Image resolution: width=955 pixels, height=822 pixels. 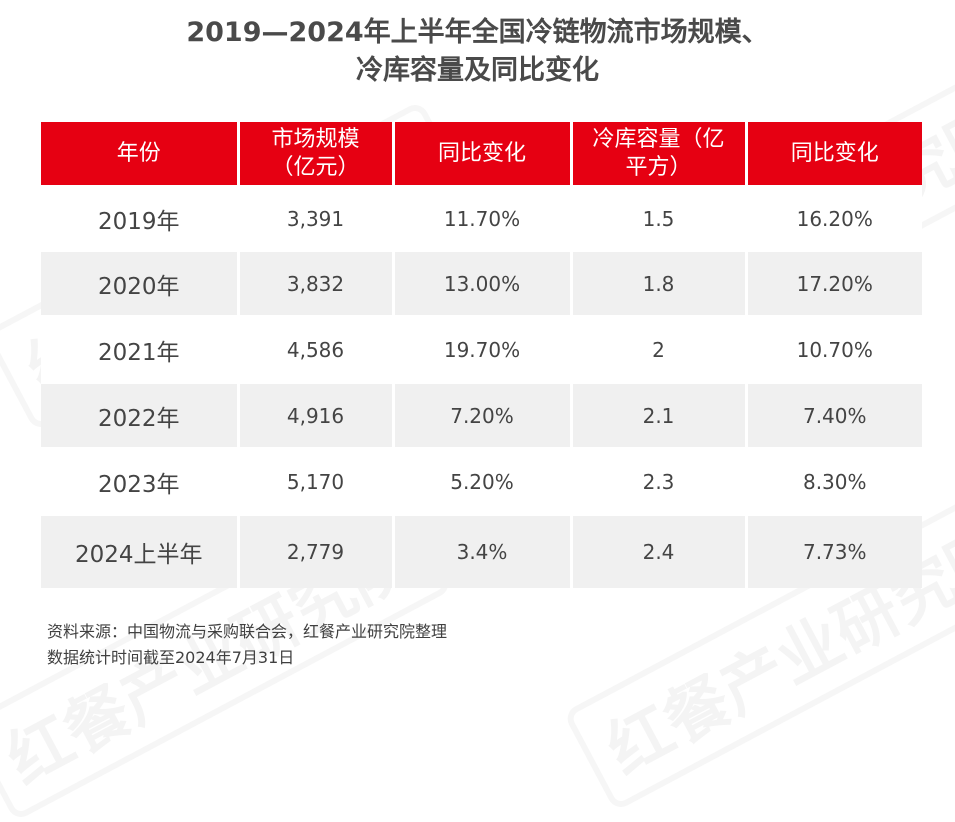 What do you see at coordinates (659, 283) in the screenshot?
I see `cell-capacity: 1.8` at bounding box center [659, 283].